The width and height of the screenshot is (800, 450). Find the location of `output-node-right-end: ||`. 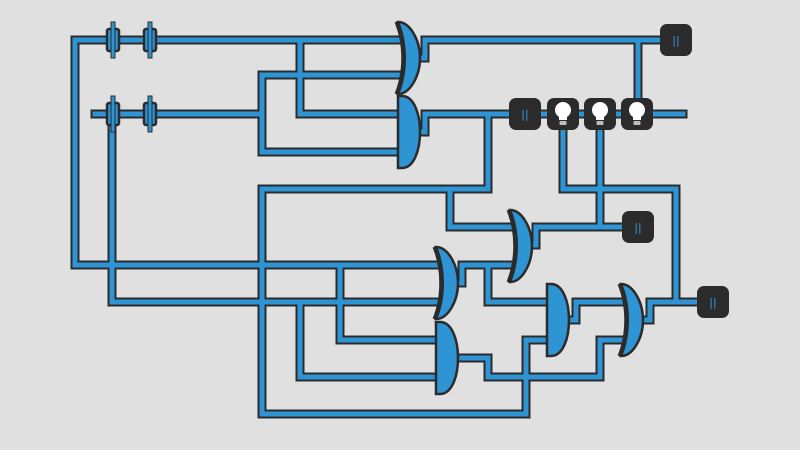

output-node-right-end: || is located at coordinates (713, 302).